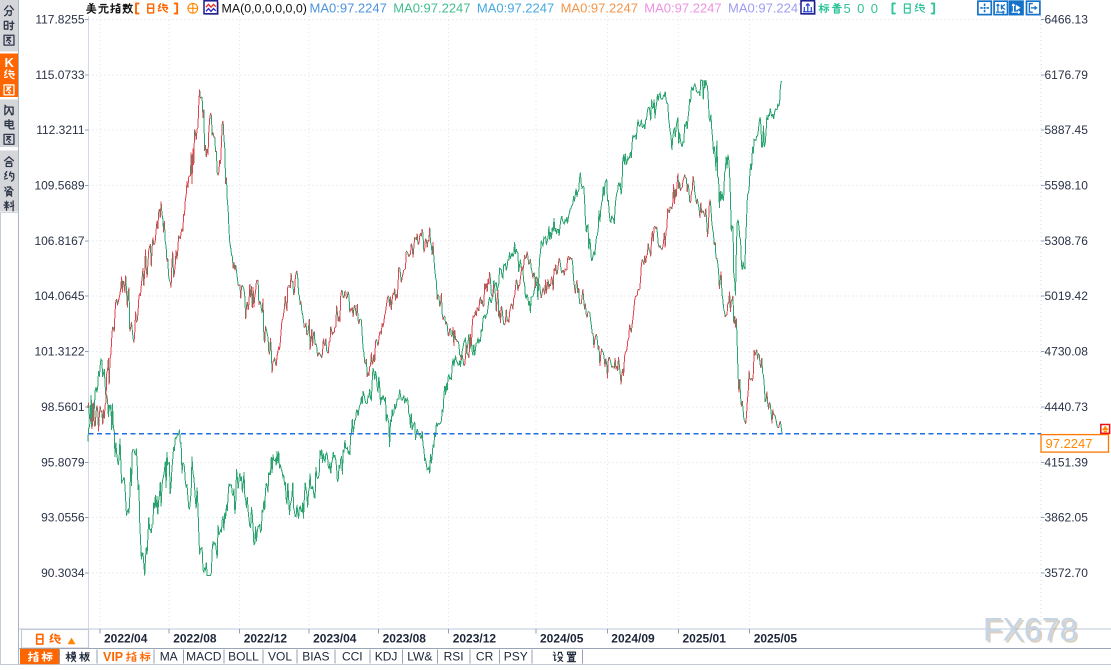 This screenshot has height=670, width=1111. Describe the element at coordinates (705, 639) in the screenshot. I see `svg-text: 2025/01` at that location.